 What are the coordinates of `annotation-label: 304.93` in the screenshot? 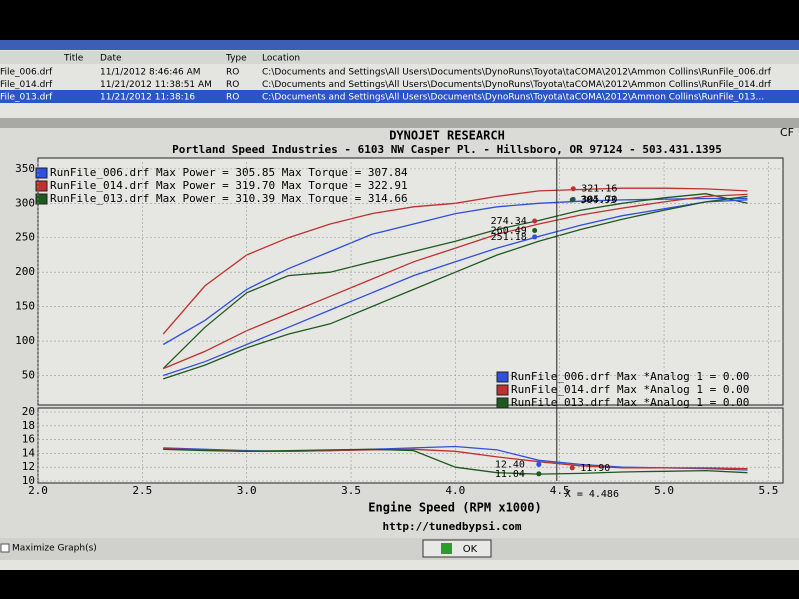 It's located at (598, 200).